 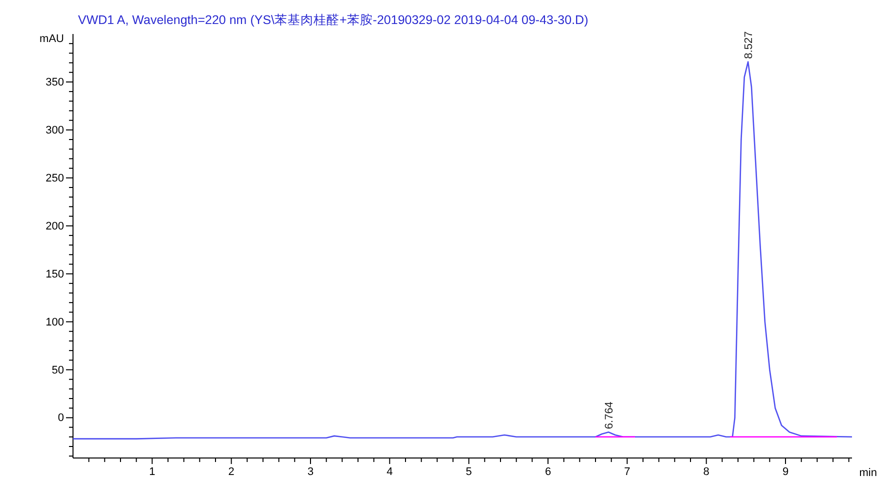 What do you see at coordinates (706, 471) in the screenshot?
I see `x-tick-label: 8` at bounding box center [706, 471].